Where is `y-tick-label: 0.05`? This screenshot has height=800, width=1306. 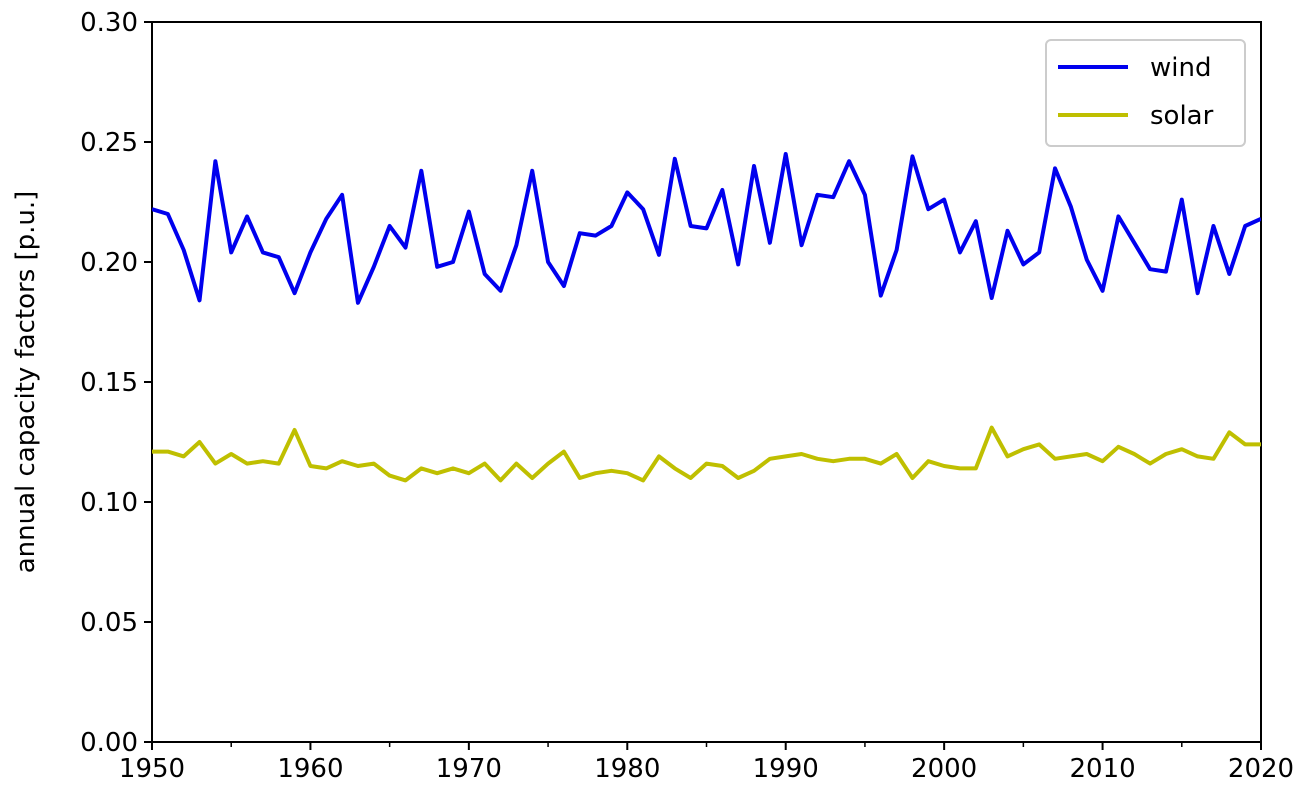
y-tick-label: 0.05 is located at coordinates (109, 623).